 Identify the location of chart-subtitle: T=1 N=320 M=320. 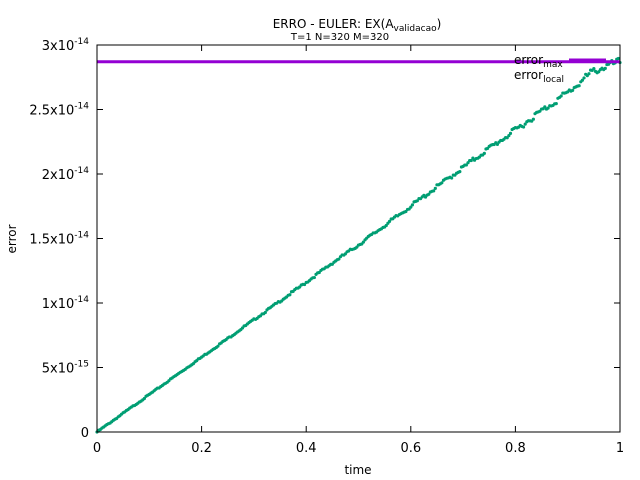
(339, 37).